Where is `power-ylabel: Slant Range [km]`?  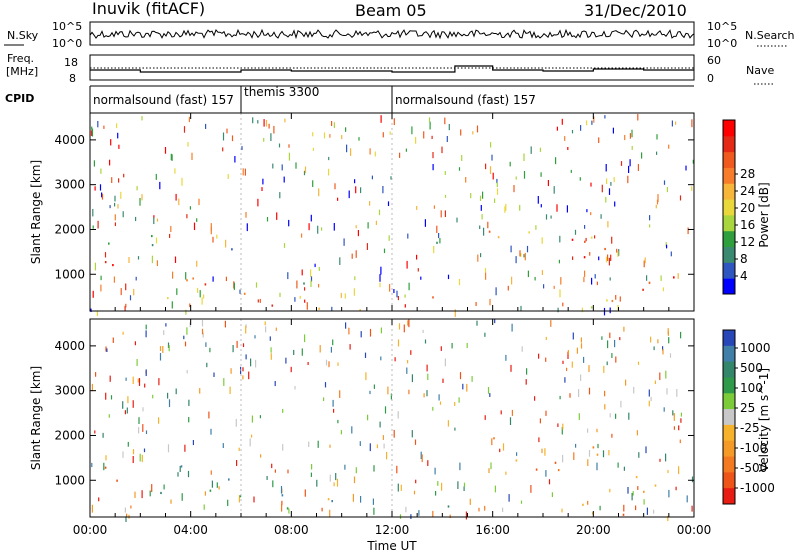
power-ylabel: Slant Range [km] is located at coordinates (36, 212).